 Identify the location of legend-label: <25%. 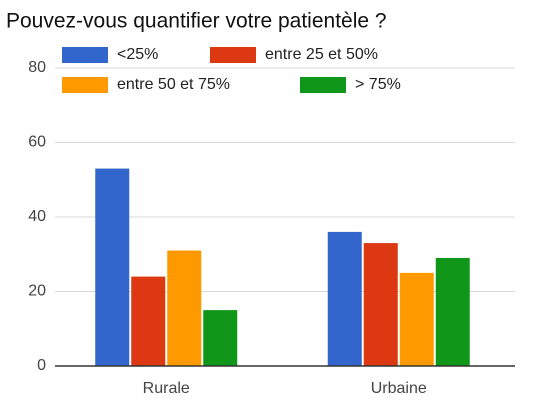
(137, 54).